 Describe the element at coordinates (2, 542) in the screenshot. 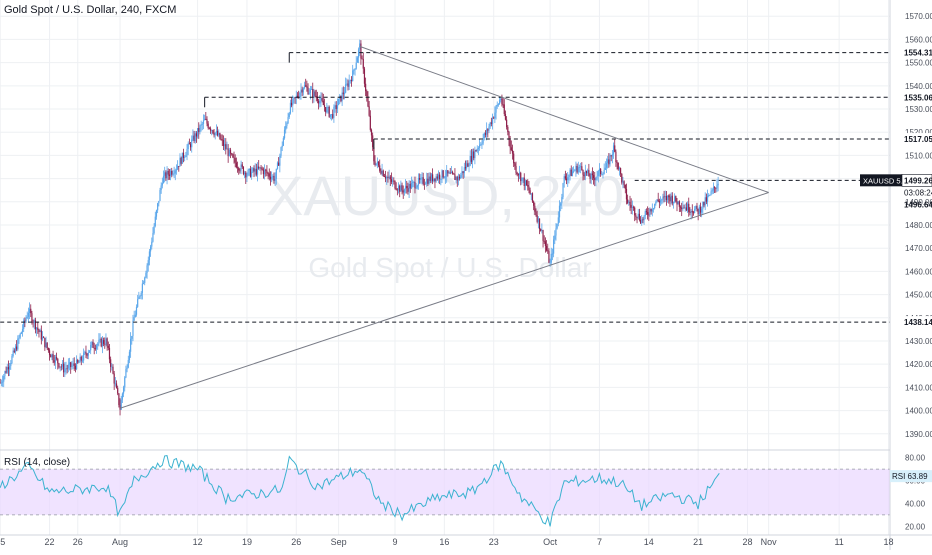

I see `x-tick-label: 15` at that location.